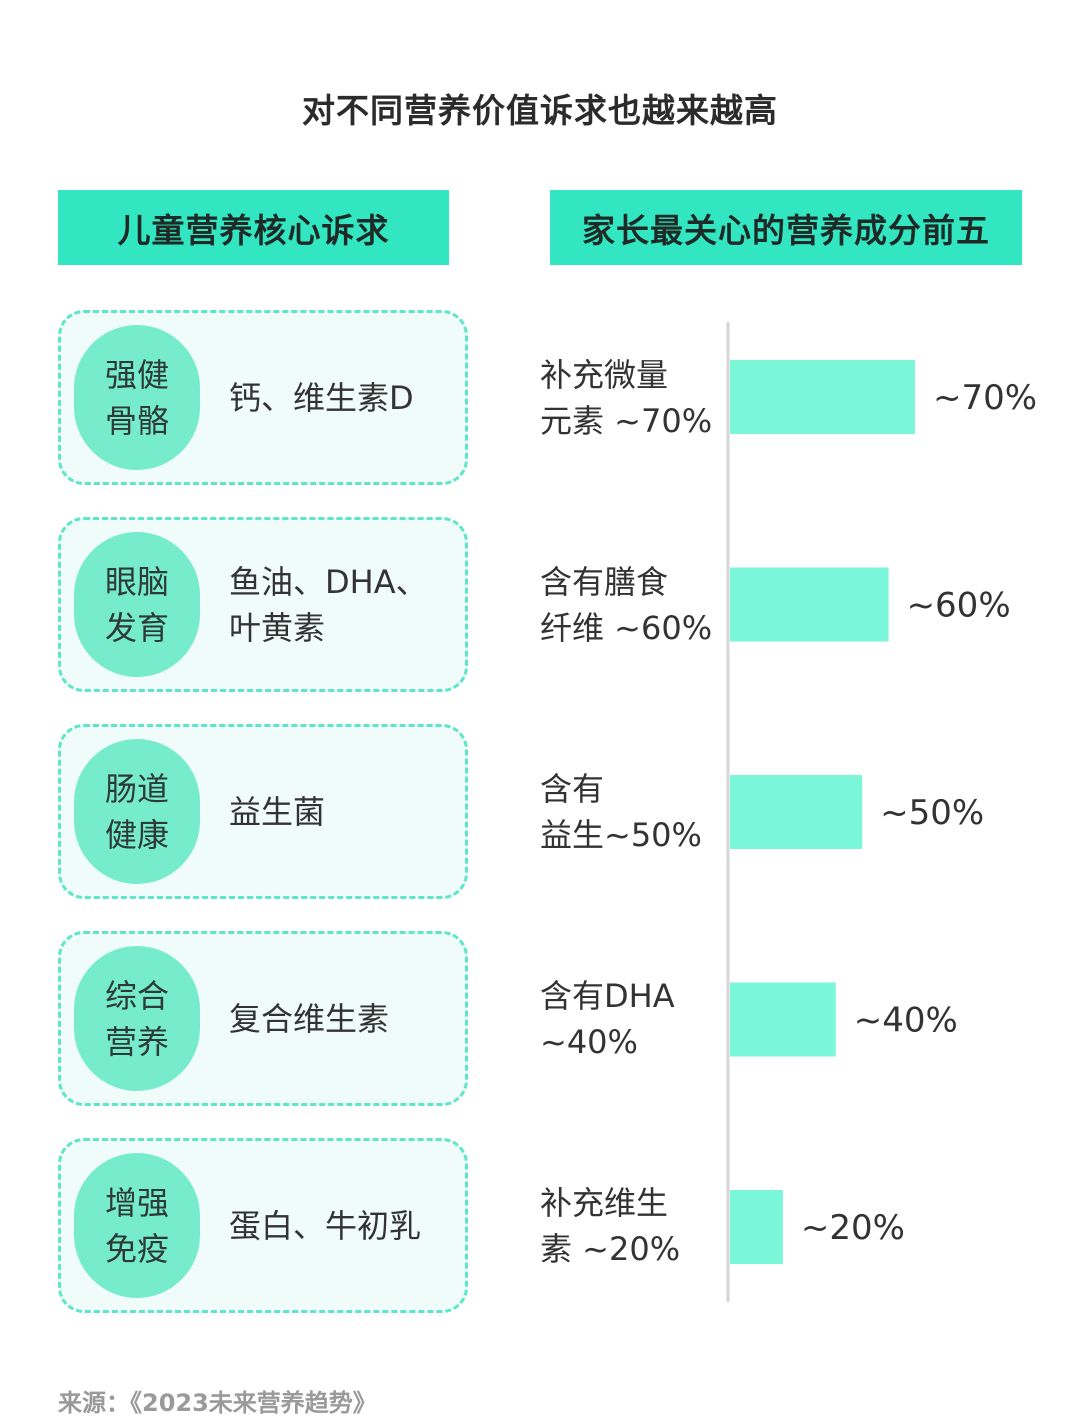  Describe the element at coordinates (604, 1203) in the screenshot. I see `category-label-line1: 补充维生` at that location.